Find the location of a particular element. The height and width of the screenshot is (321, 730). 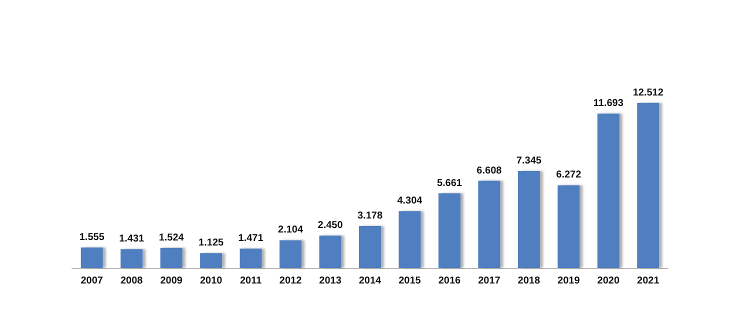

x-tick-label: 2009 is located at coordinates (171, 281).